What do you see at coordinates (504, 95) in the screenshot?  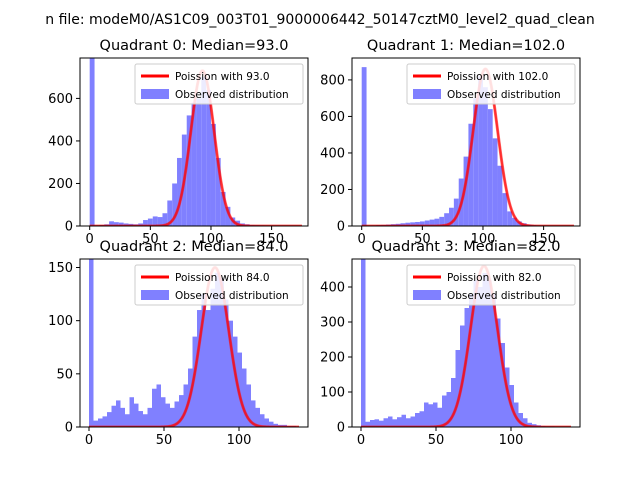 I see `legend-label-observed: Observed distribution` at bounding box center [504, 95].